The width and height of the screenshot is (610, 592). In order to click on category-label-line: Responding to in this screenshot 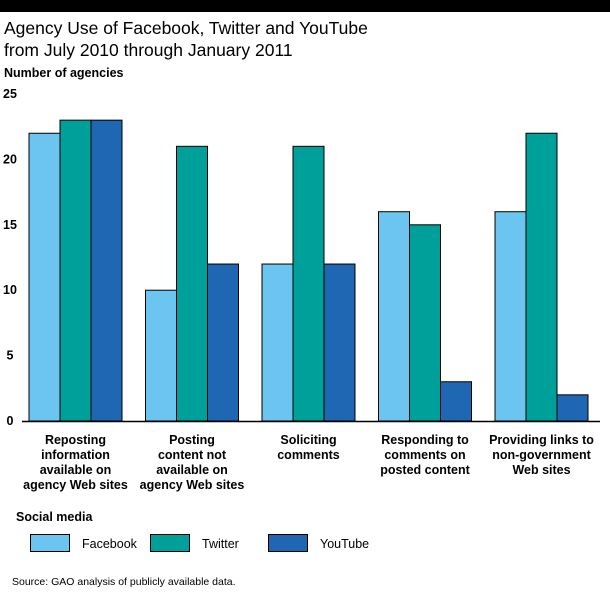, I will do `click(425, 440)`.